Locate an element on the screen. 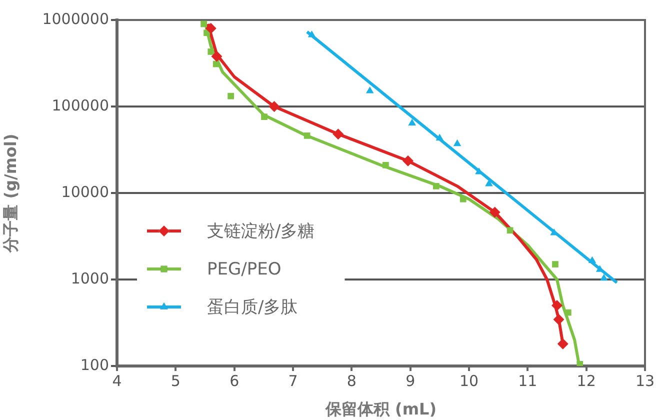  y-tick-label: 100 is located at coordinates (94, 365).